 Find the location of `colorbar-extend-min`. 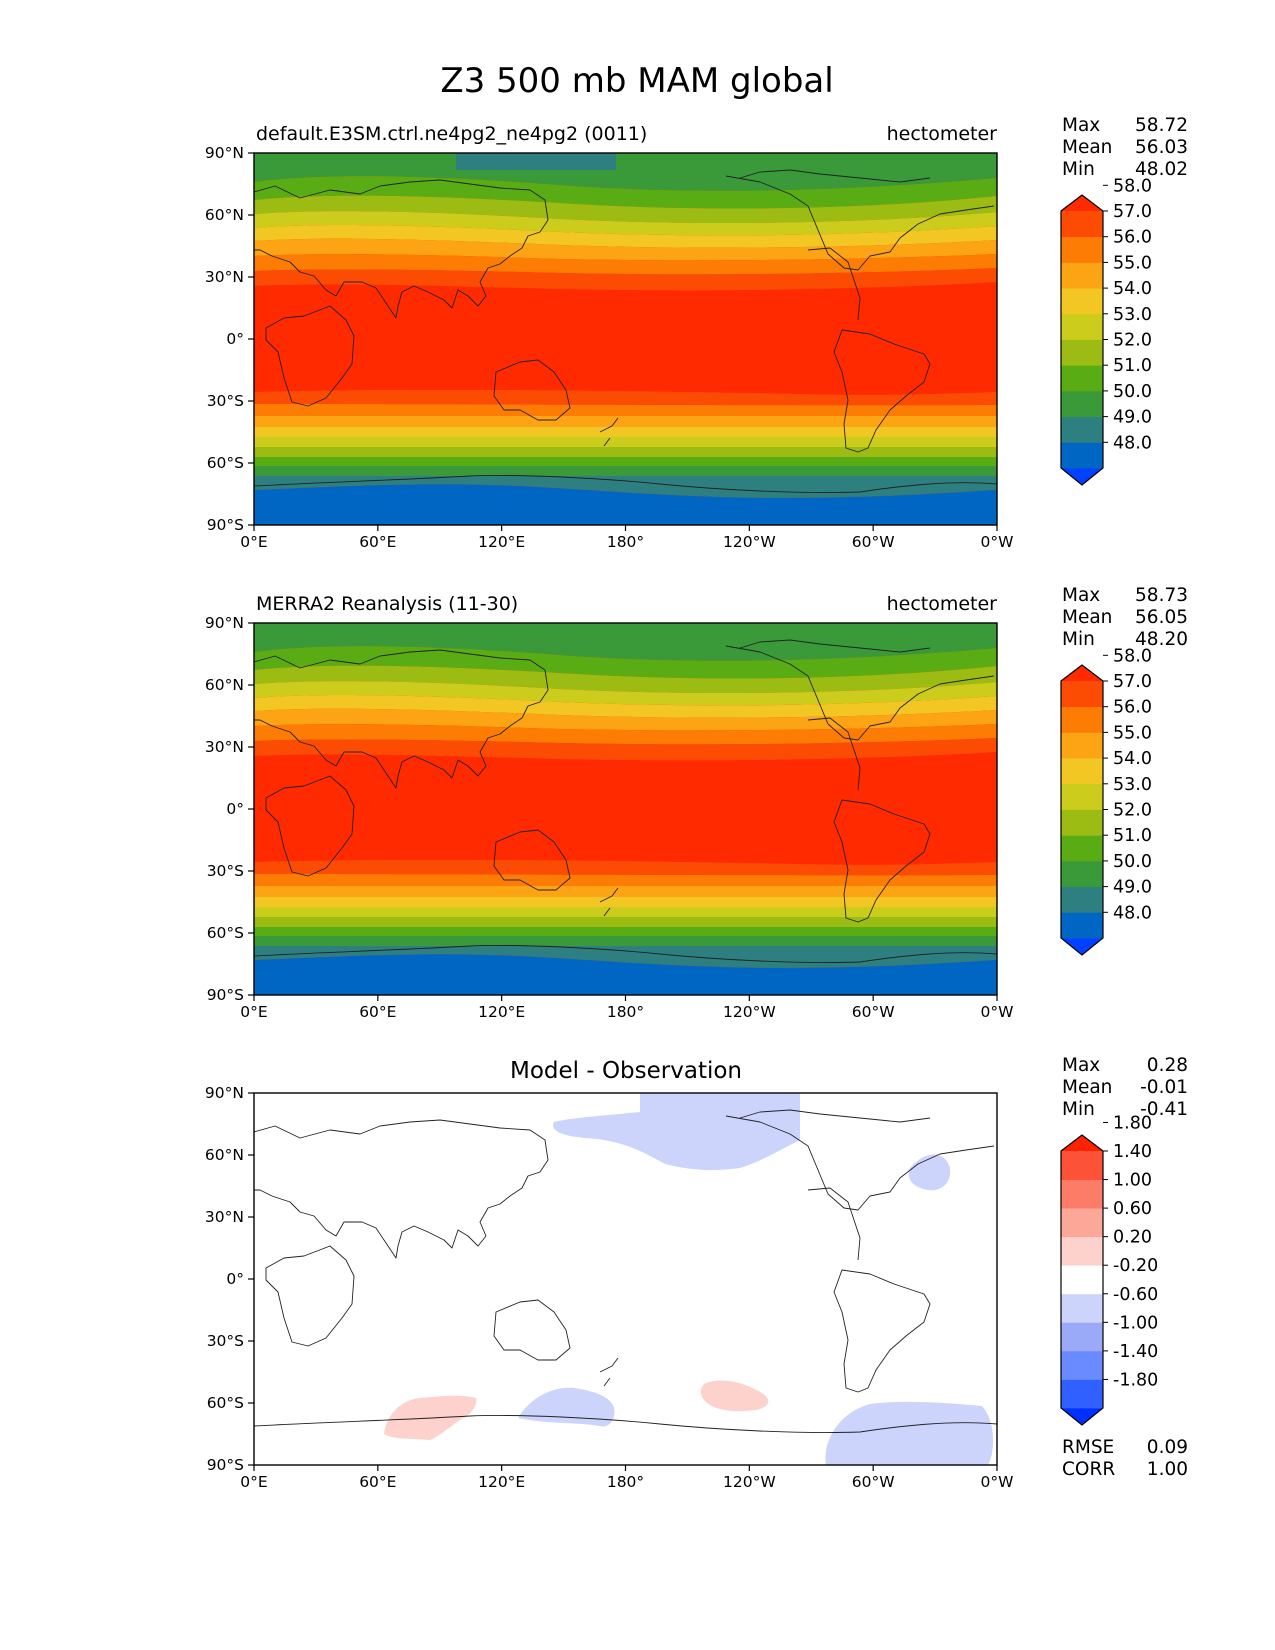

colorbar-extend-min is located at coordinates (1082, 476).